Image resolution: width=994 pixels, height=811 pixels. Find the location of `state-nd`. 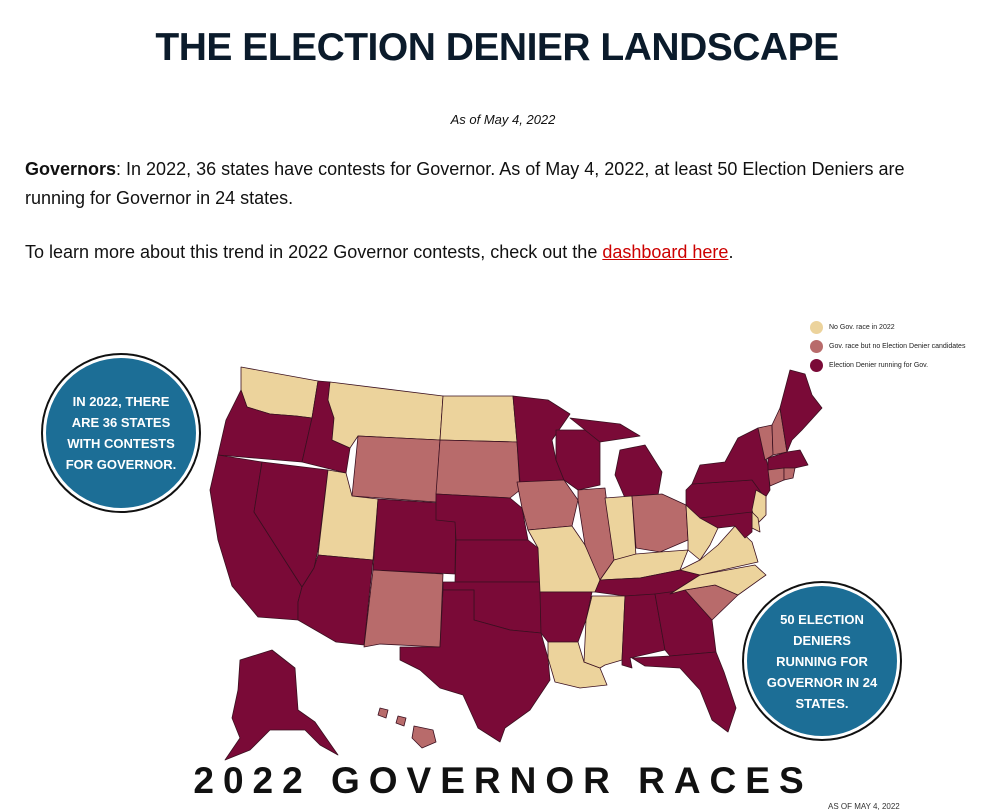

state-nd is located at coordinates (478, 419).